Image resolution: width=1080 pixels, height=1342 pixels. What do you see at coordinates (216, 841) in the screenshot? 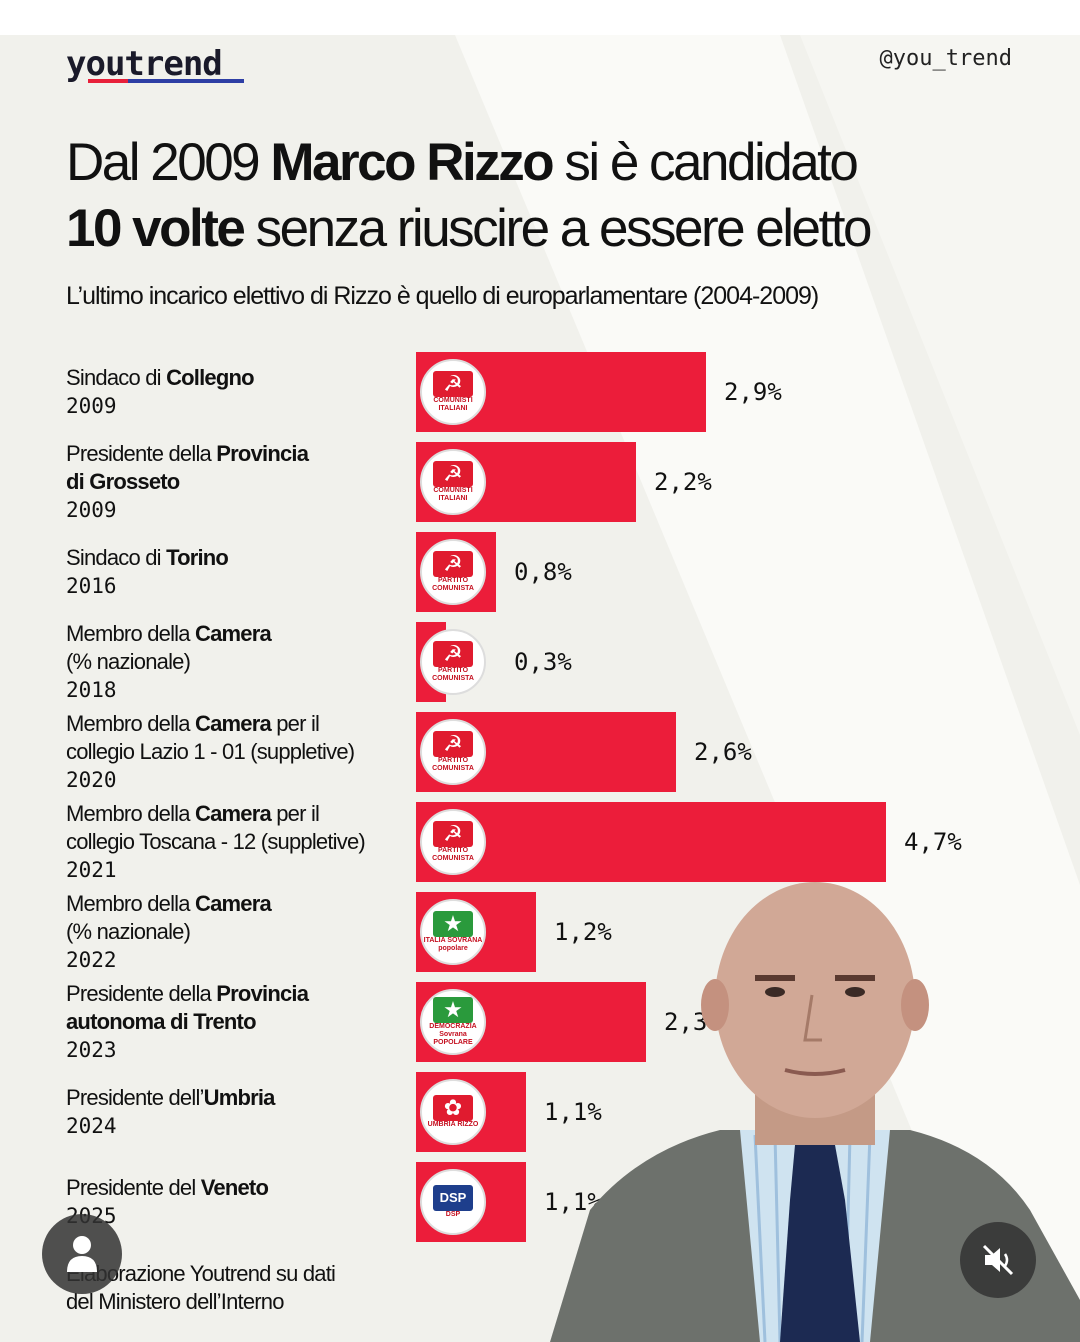
I see `label-text: collegio Toscana - 12 (suppletive)` at bounding box center [216, 841].